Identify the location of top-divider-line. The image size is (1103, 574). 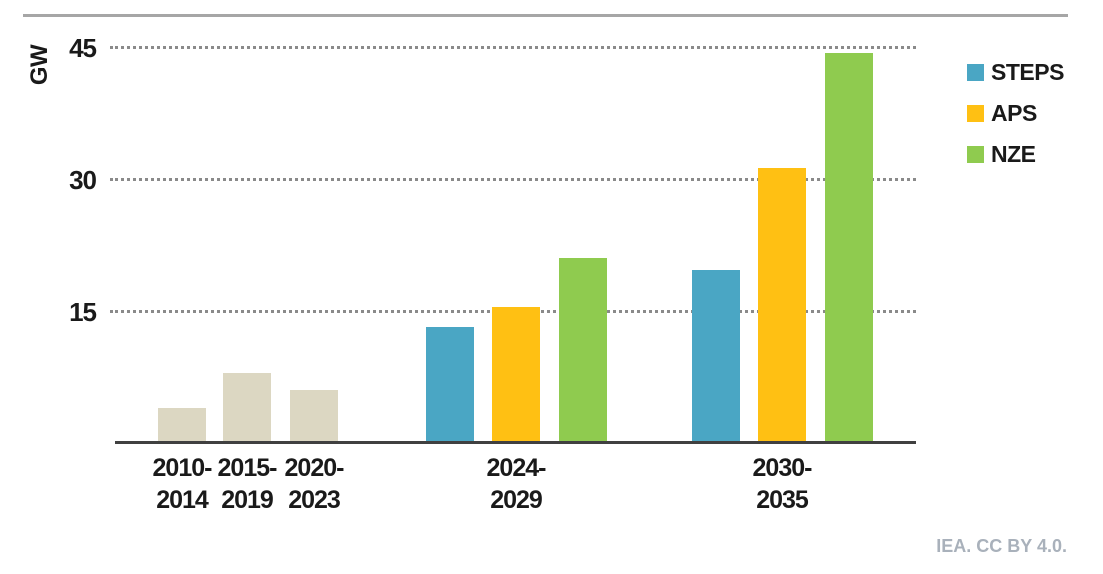
(545, 15).